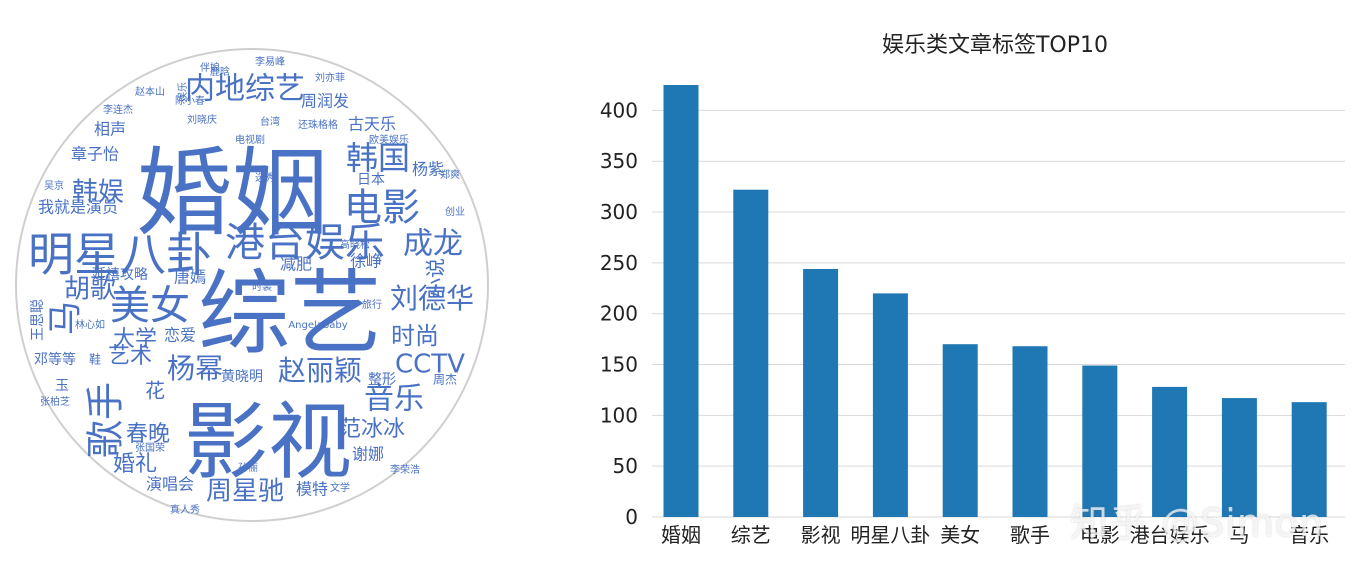 The height and width of the screenshot is (577, 1359). What do you see at coordinates (372, 429) in the screenshot?
I see `word-cloud-word: 范冰冰` at bounding box center [372, 429].